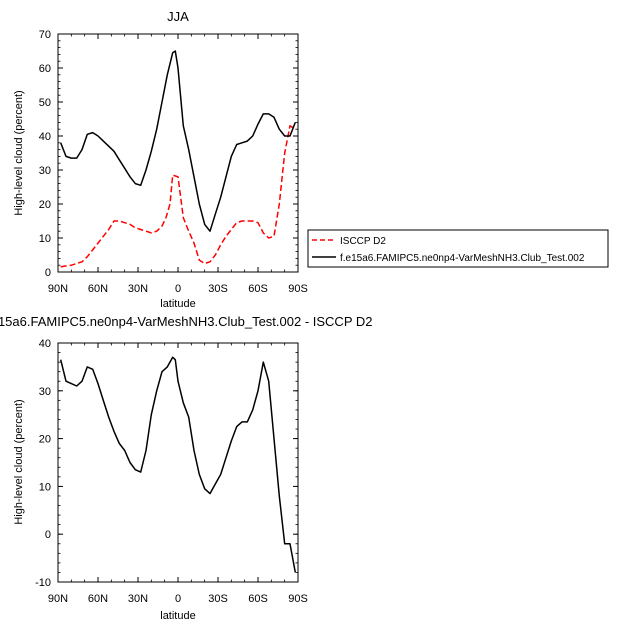 The image size is (627, 628). Describe the element at coordinates (45, 103) in the screenshot. I see `y-tick-label: 50` at that location.